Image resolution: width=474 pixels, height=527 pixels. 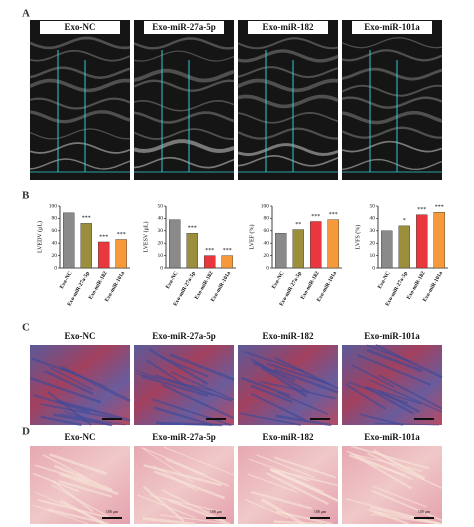 I want to click on y-axis-label: LVESV (μL), so click(x=145, y=236).